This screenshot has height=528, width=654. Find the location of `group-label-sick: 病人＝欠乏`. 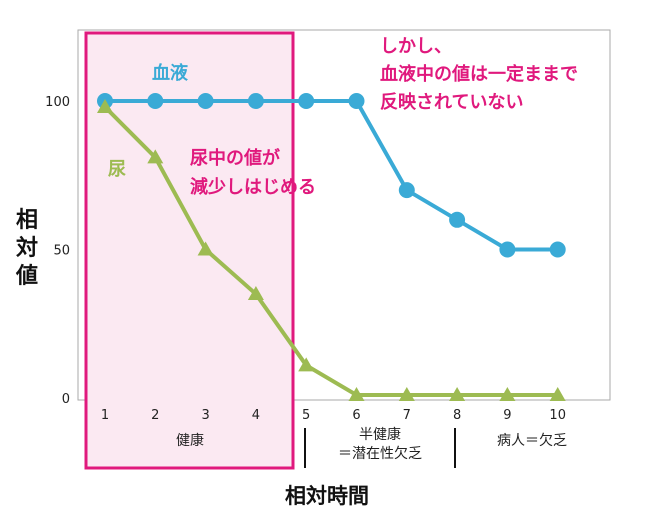

group-label-sick: 病人＝欠乏 is located at coordinates (532, 441).